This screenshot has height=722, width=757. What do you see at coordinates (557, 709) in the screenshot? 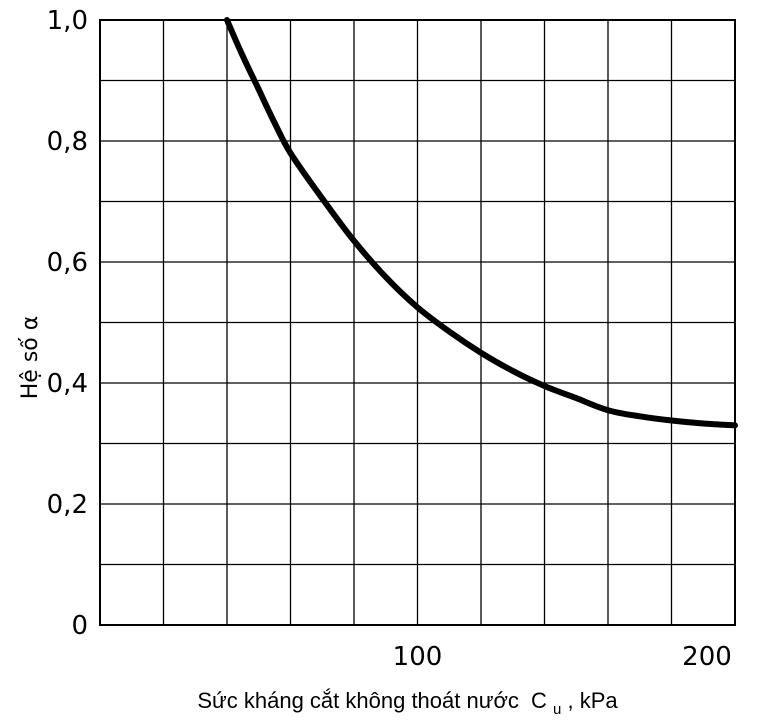
I see `x-axis-label-subscript: u` at bounding box center [557, 709].